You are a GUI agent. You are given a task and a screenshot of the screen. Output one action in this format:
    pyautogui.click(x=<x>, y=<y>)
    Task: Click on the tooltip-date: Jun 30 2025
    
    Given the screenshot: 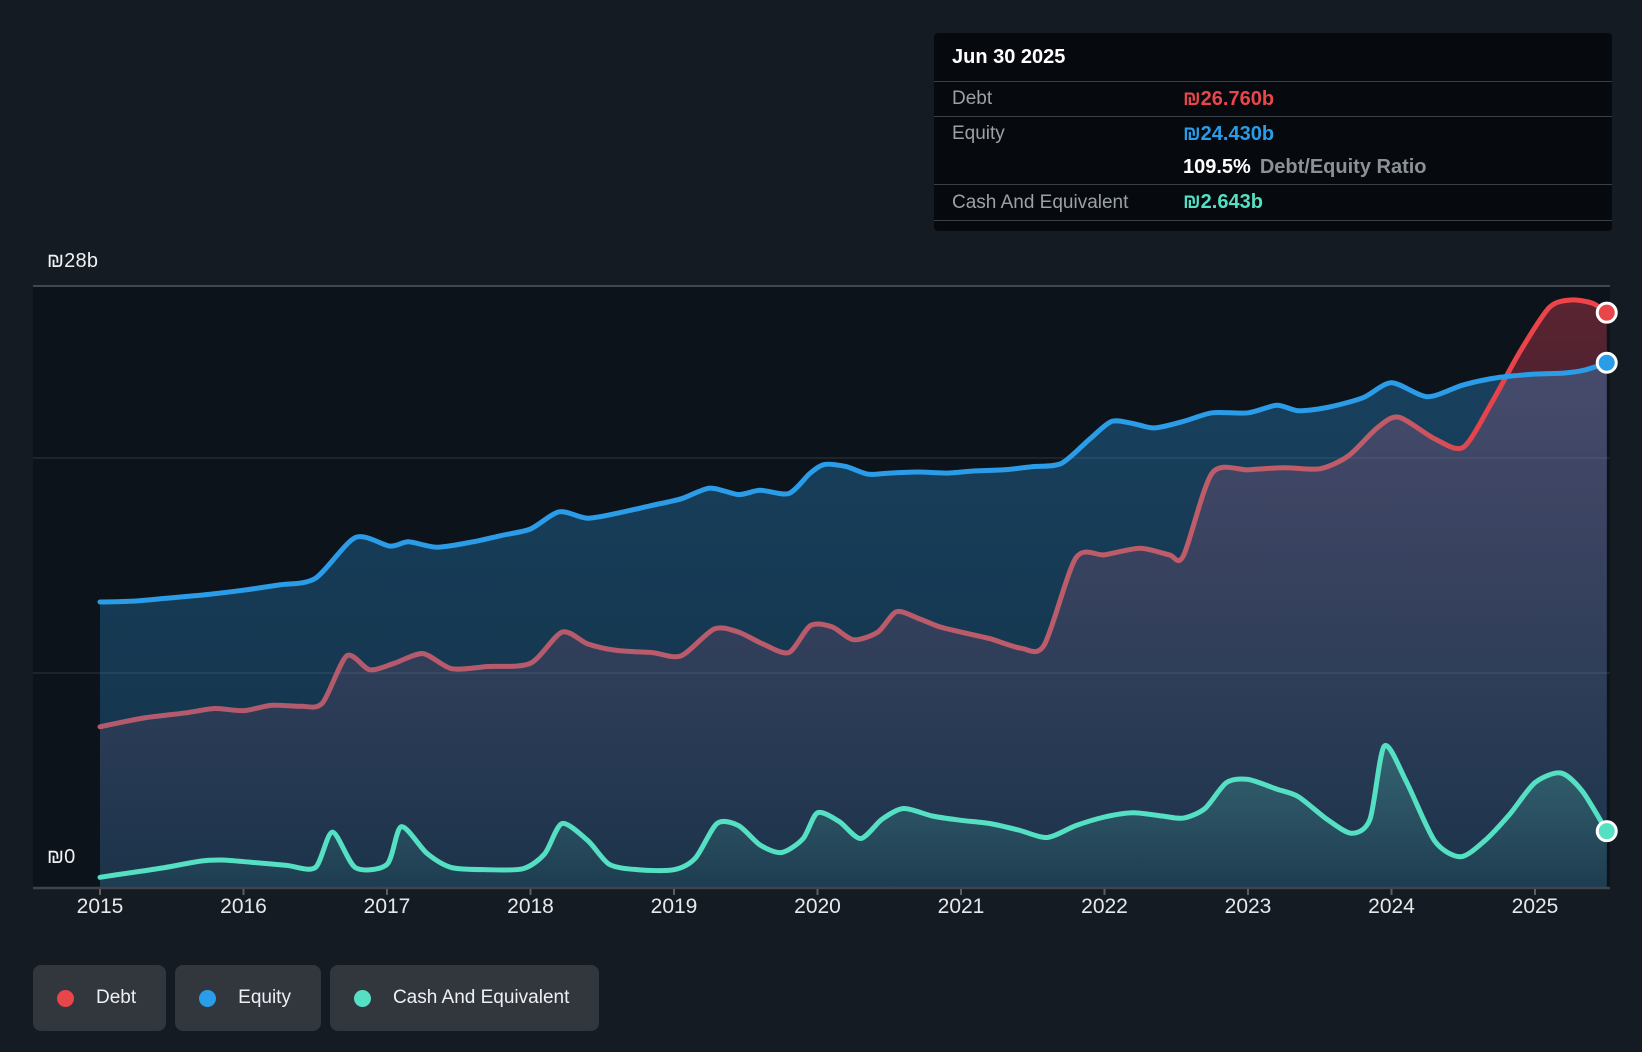 What is the action you would take?
    pyautogui.click(x=1009, y=56)
    